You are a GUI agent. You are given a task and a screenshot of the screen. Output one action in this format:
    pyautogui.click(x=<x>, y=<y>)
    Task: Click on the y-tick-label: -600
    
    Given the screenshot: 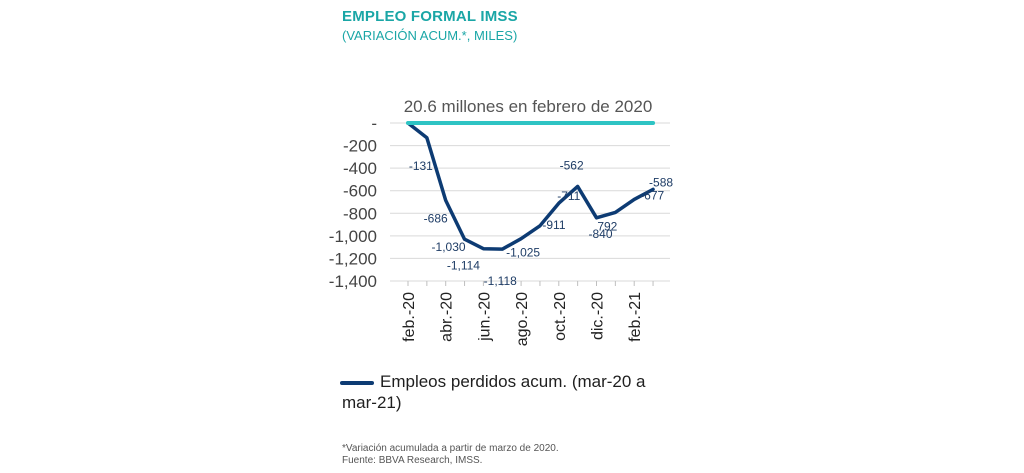 What is the action you would take?
    pyautogui.click(x=360, y=191)
    